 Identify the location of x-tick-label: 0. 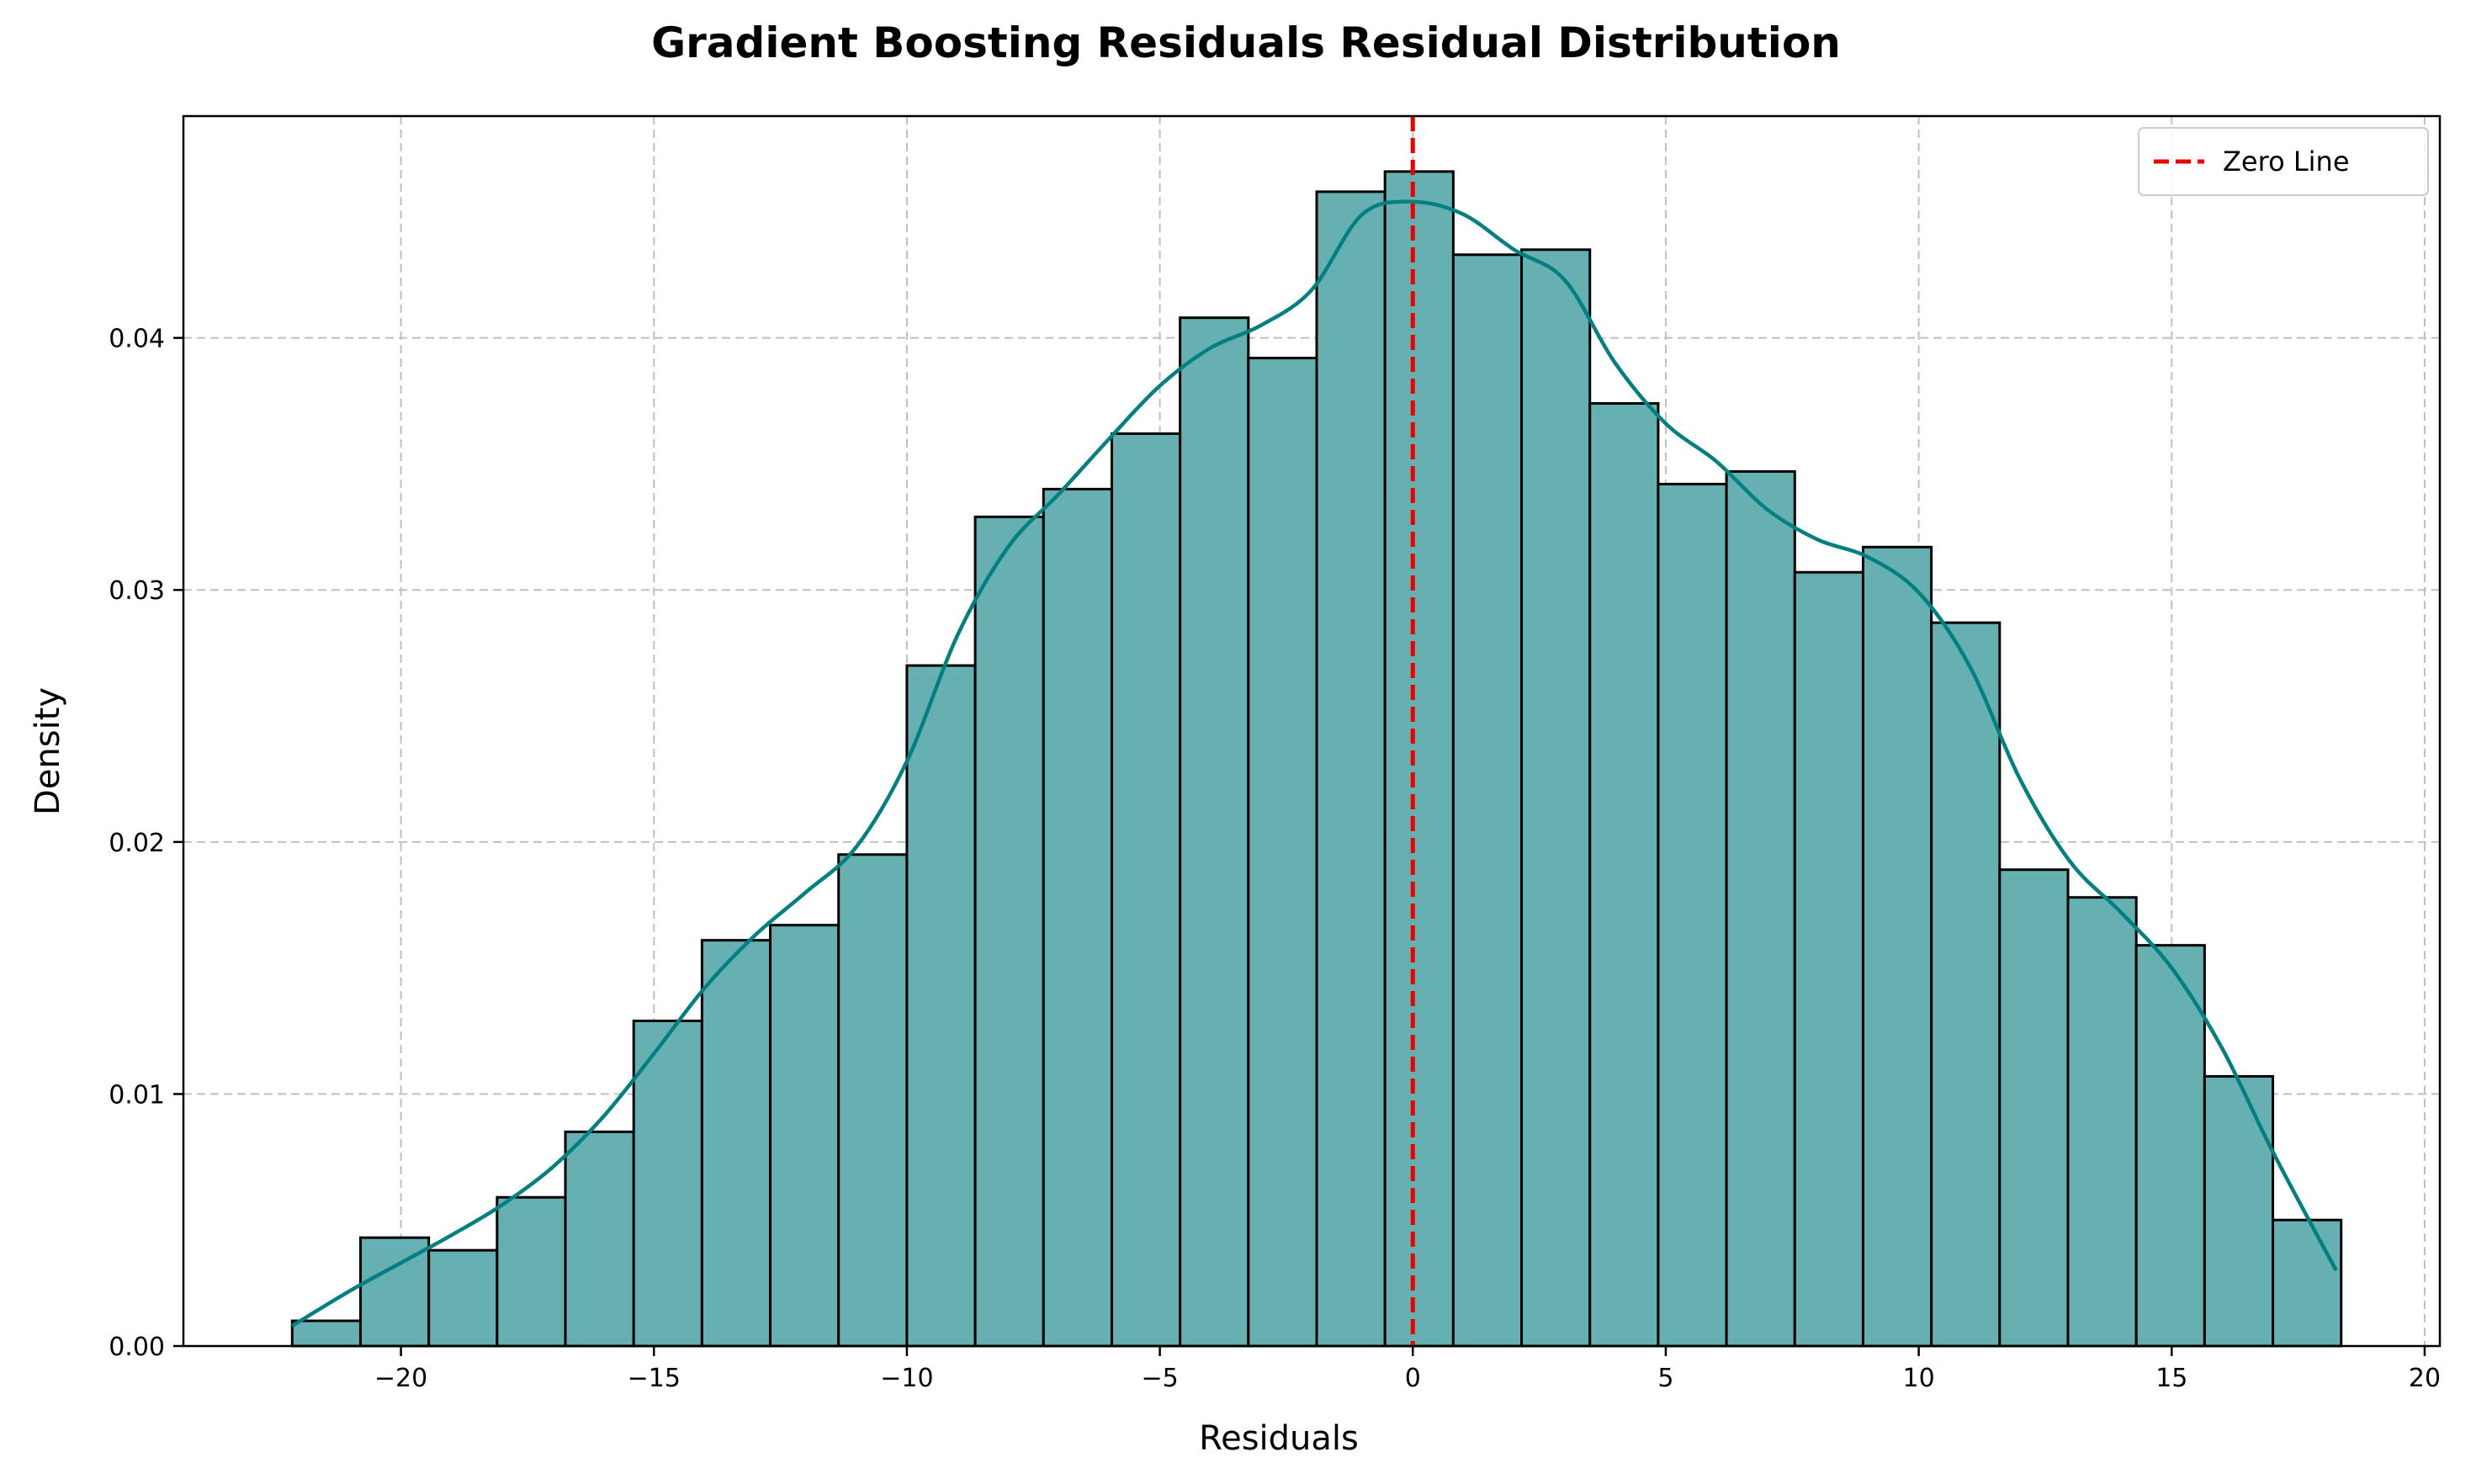
(1413, 1378).